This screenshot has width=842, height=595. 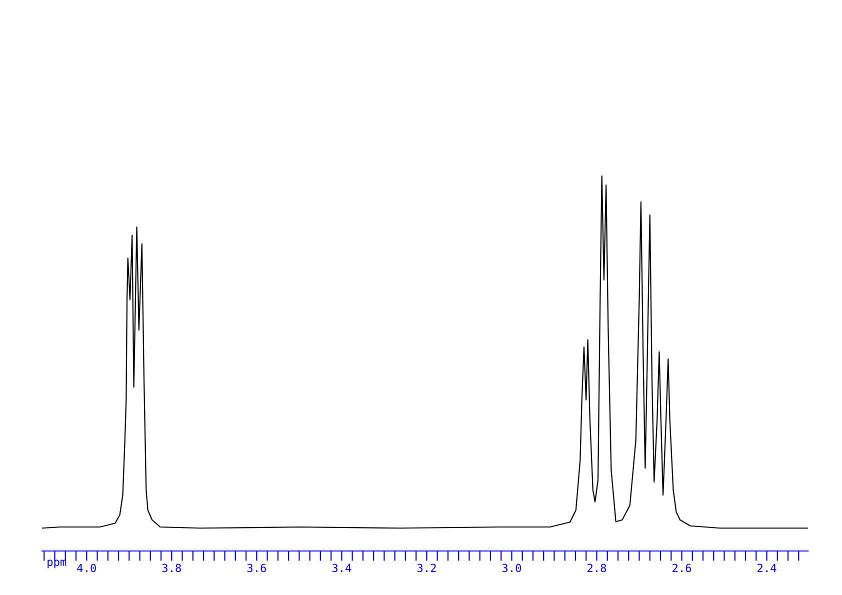 I want to click on x-tick-label: 4.0, so click(x=86, y=568).